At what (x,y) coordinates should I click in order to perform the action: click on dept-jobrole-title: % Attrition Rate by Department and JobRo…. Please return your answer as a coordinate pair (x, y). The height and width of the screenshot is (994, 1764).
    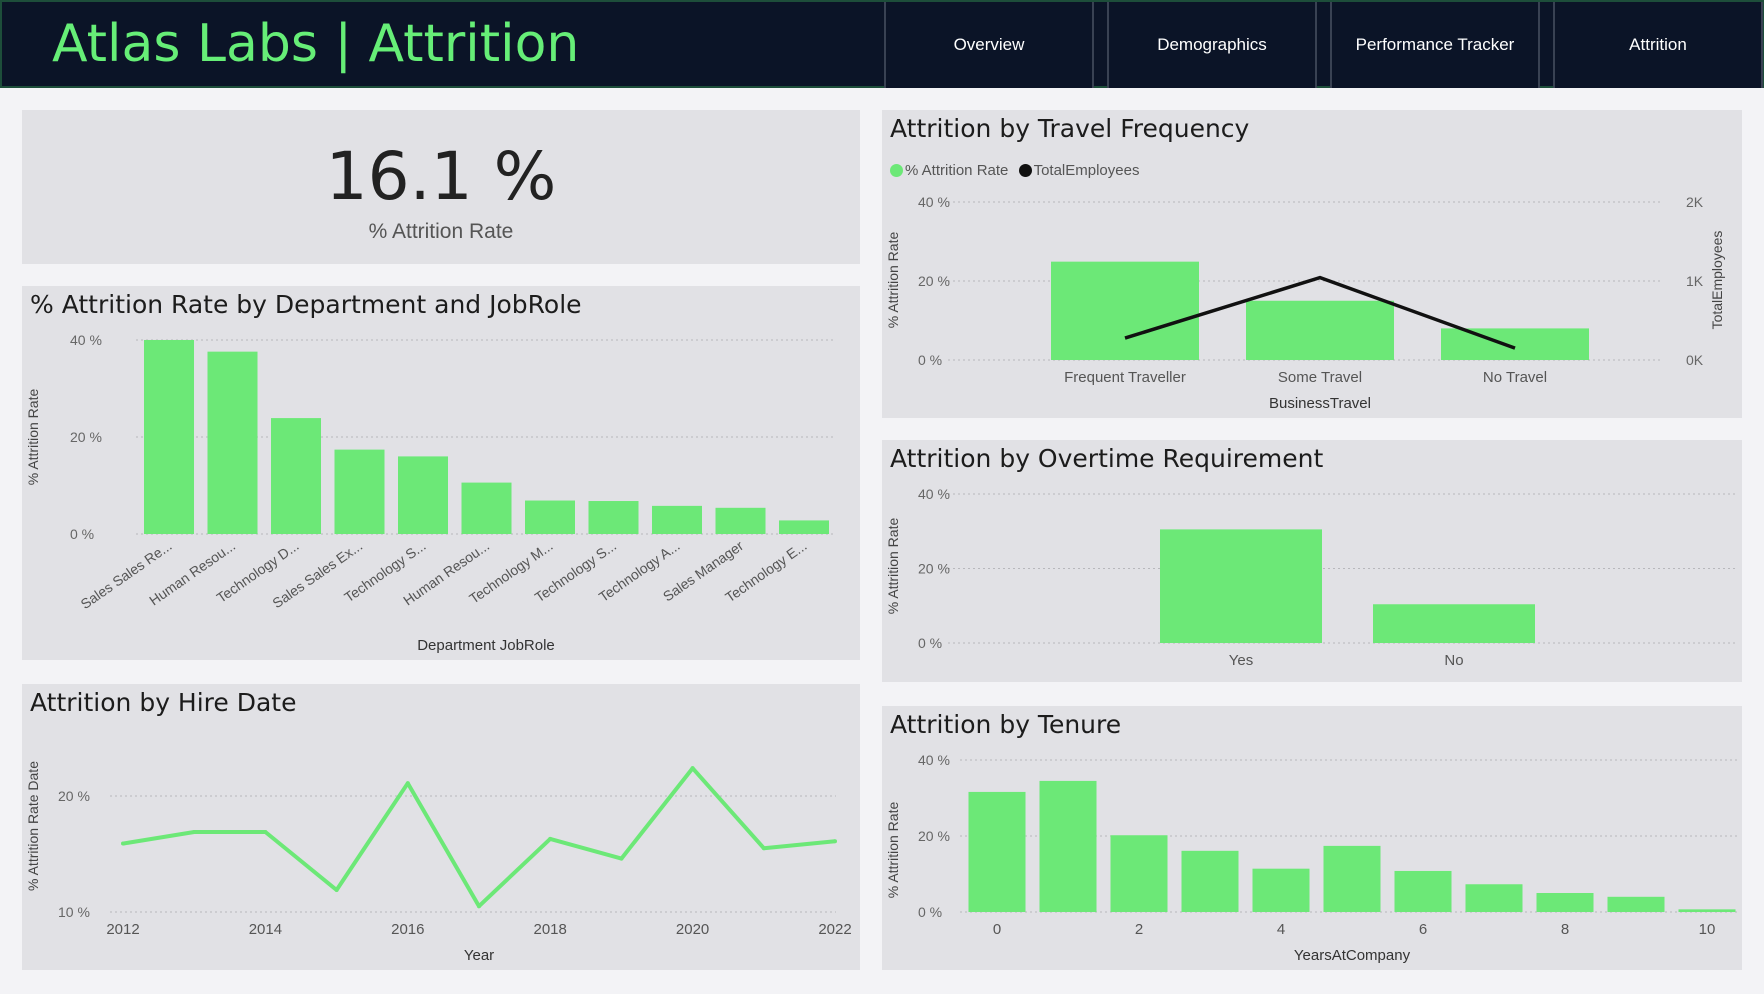
    Looking at the image, I should click on (306, 304).